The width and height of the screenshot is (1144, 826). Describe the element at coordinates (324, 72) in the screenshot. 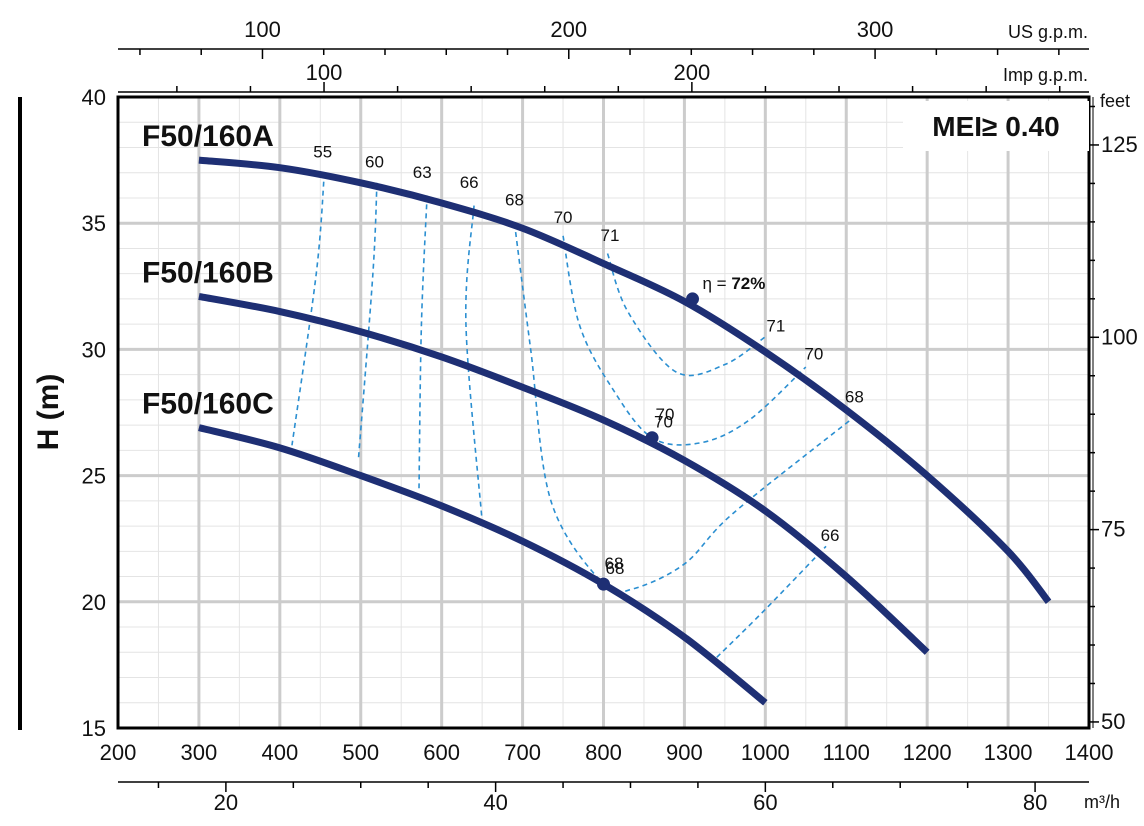

I see `imp-gpm-tick-label: 100` at that location.